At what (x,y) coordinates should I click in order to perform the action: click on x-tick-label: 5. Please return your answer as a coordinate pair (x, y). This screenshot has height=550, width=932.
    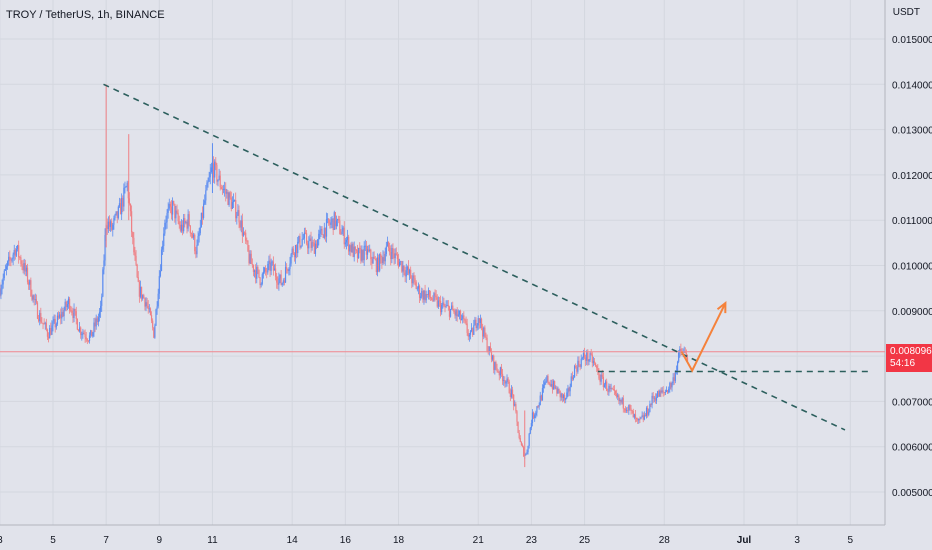
    Looking at the image, I should click on (53, 540).